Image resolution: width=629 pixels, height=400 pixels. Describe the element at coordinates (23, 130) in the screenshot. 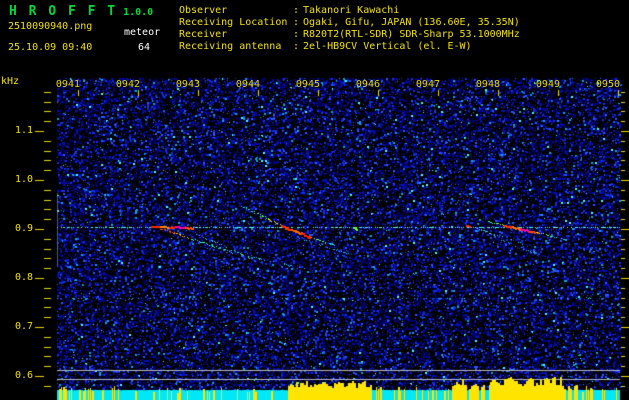

I see `y-tick-label: 1.1` at that location.